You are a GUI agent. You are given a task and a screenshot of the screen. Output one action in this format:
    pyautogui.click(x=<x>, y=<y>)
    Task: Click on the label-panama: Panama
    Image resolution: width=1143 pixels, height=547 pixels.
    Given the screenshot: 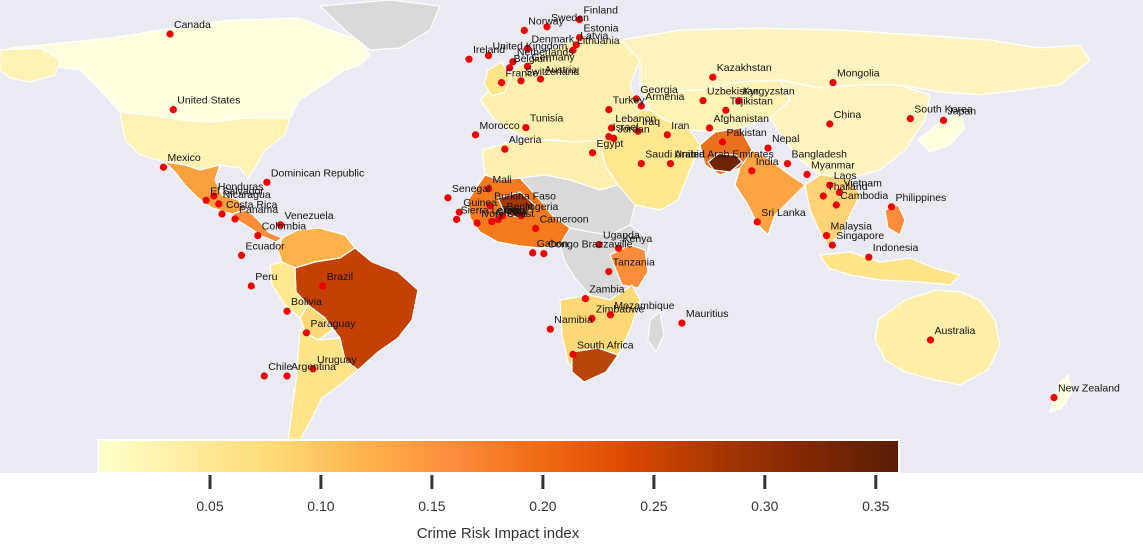 What is the action you would take?
    pyautogui.click(x=258, y=210)
    